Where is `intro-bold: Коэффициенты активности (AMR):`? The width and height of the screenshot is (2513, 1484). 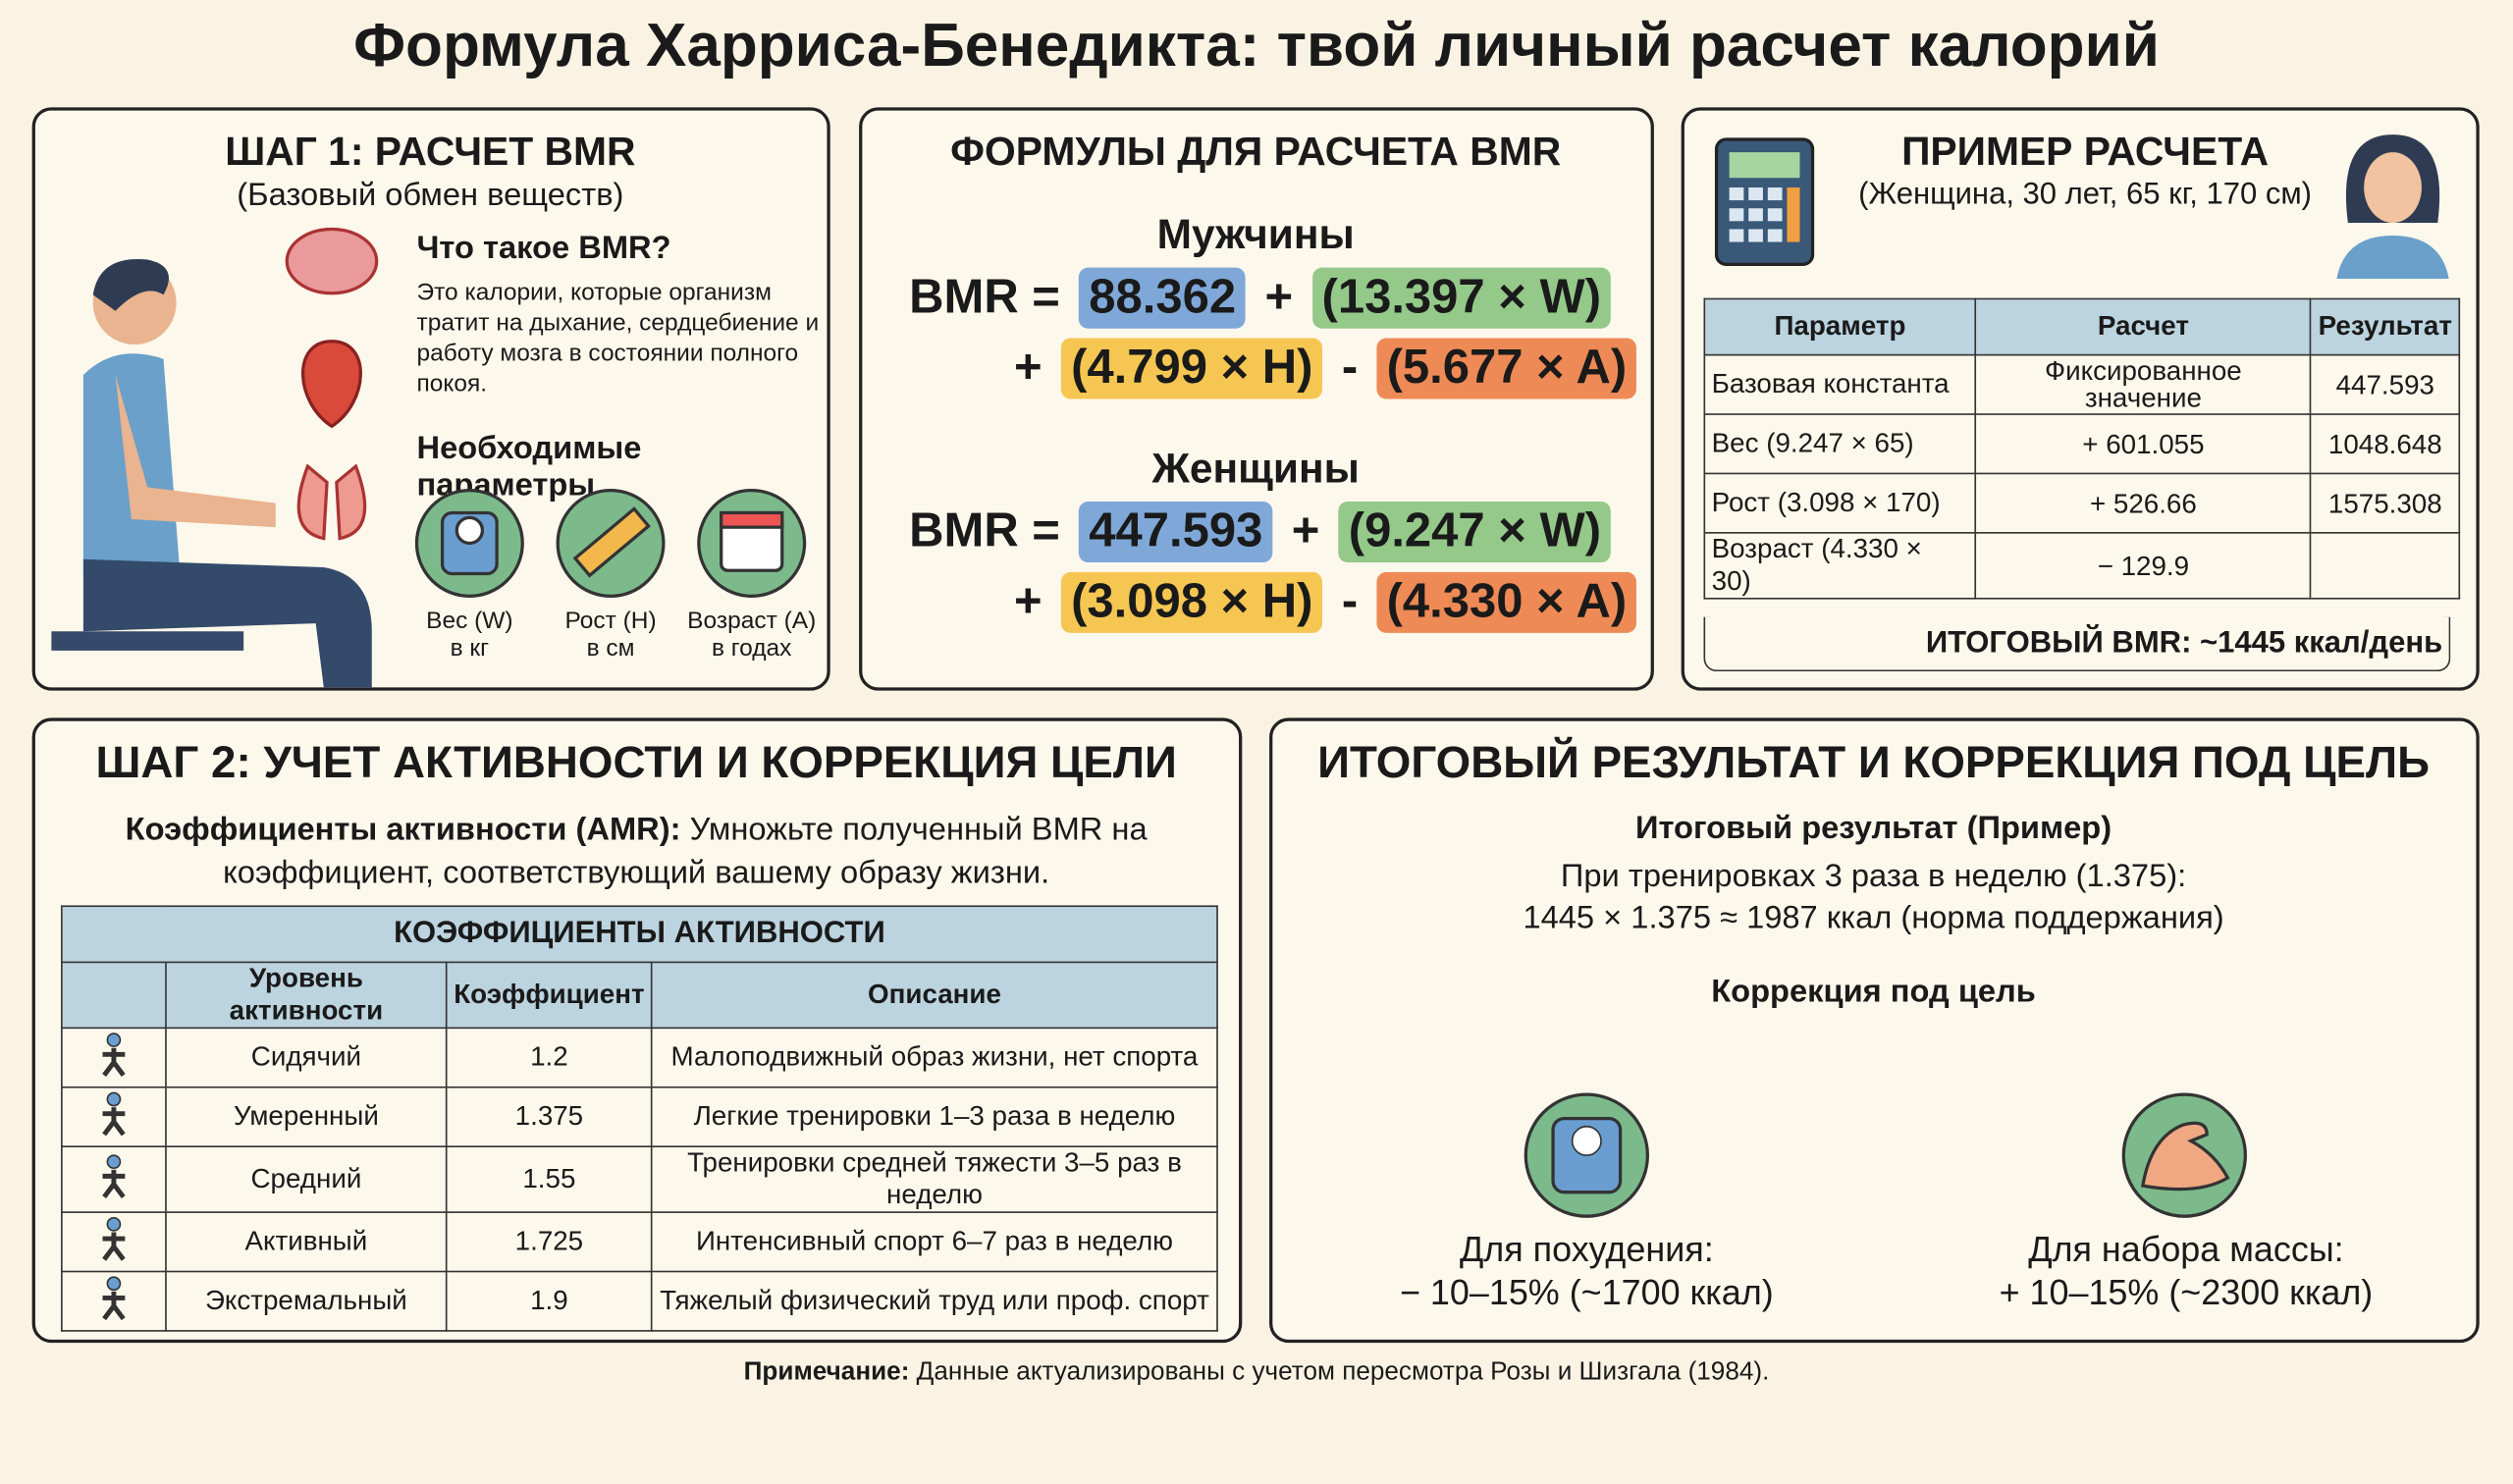 intro-bold: Коэффициенты активности (AMR): is located at coordinates (403, 830).